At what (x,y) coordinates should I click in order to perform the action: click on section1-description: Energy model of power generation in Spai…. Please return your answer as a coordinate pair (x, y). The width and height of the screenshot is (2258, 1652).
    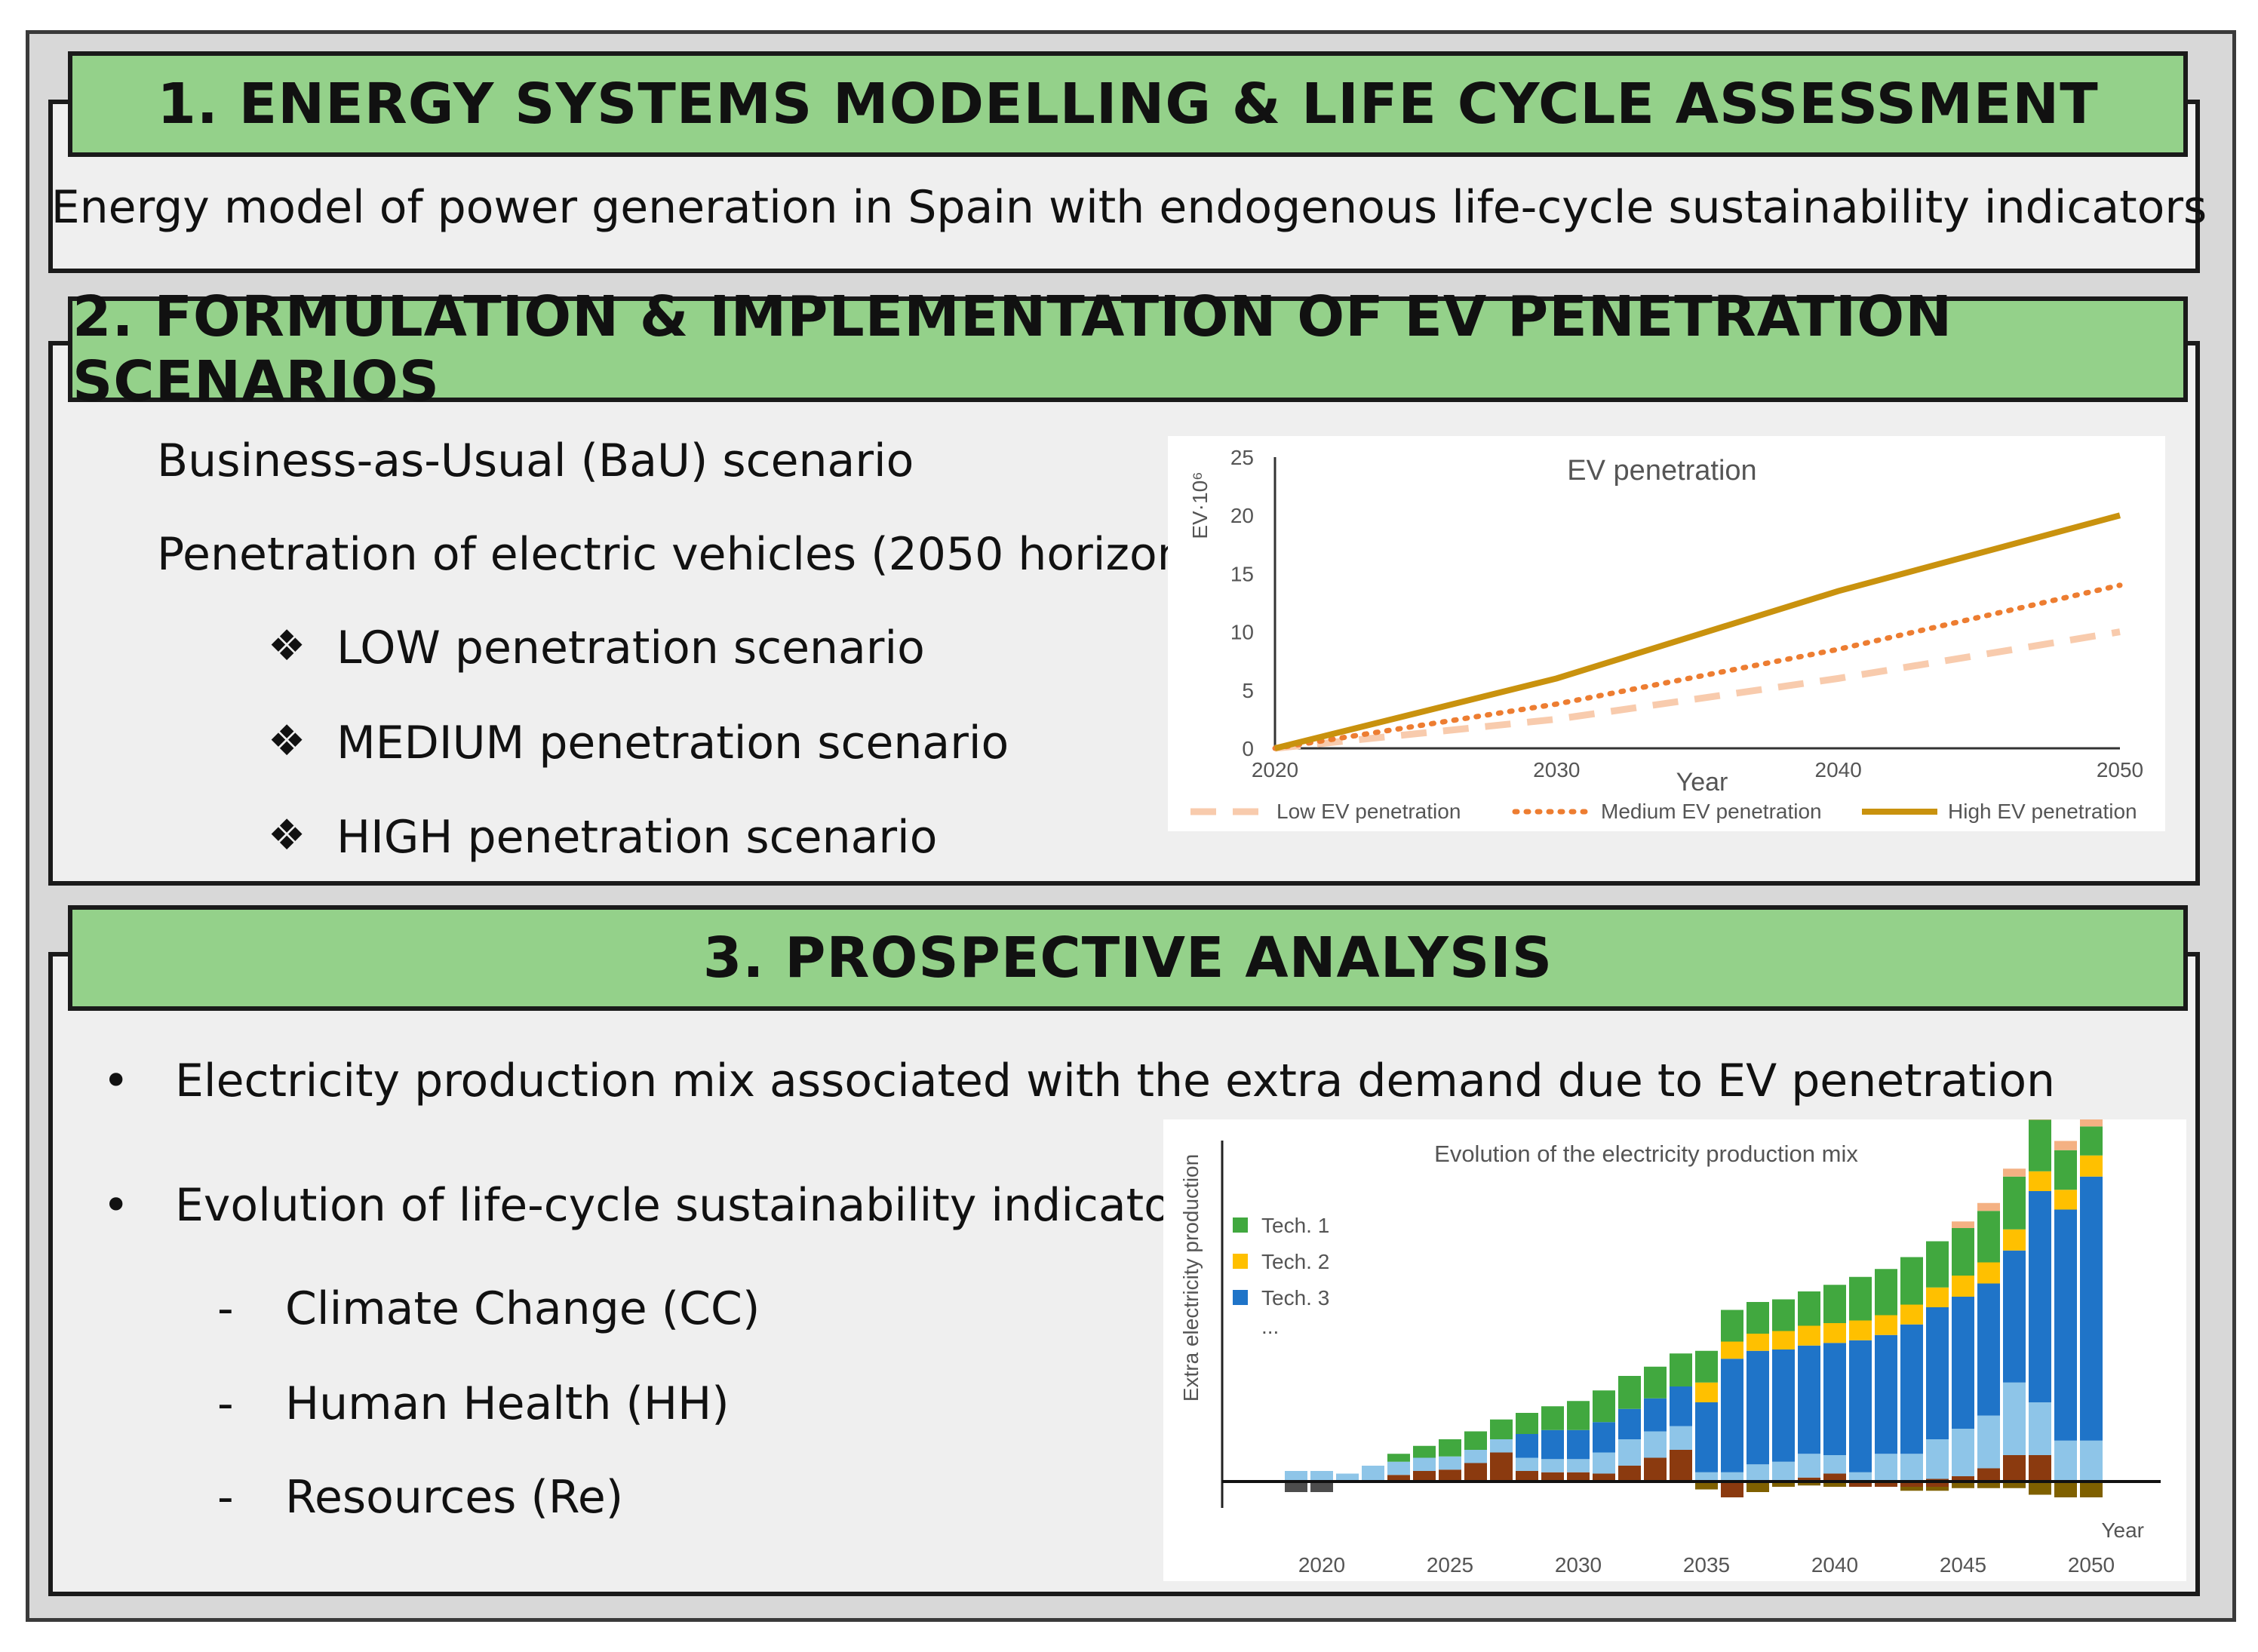
    Looking at the image, I should click on (1129, 207).